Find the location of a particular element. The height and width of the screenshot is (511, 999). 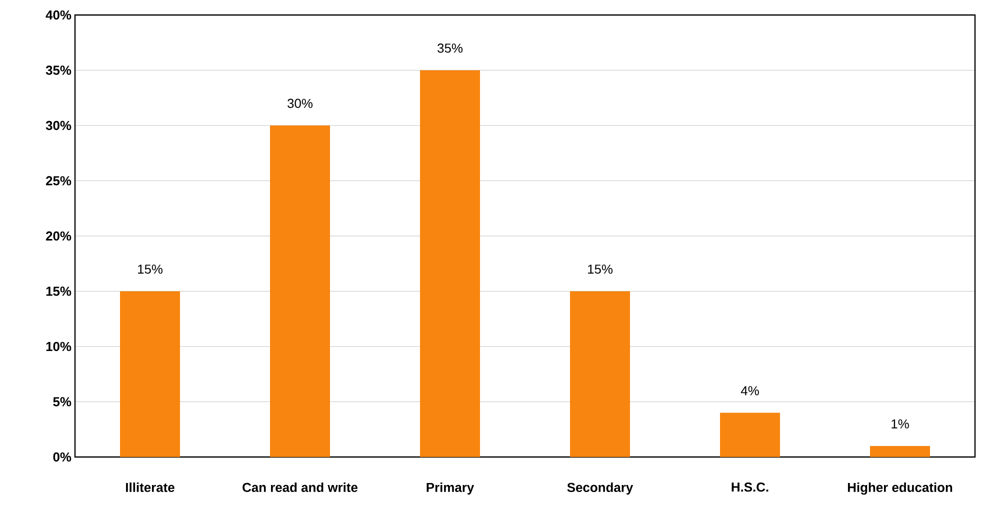

y-tick-label: 40% is located at coordinates (59, 15).